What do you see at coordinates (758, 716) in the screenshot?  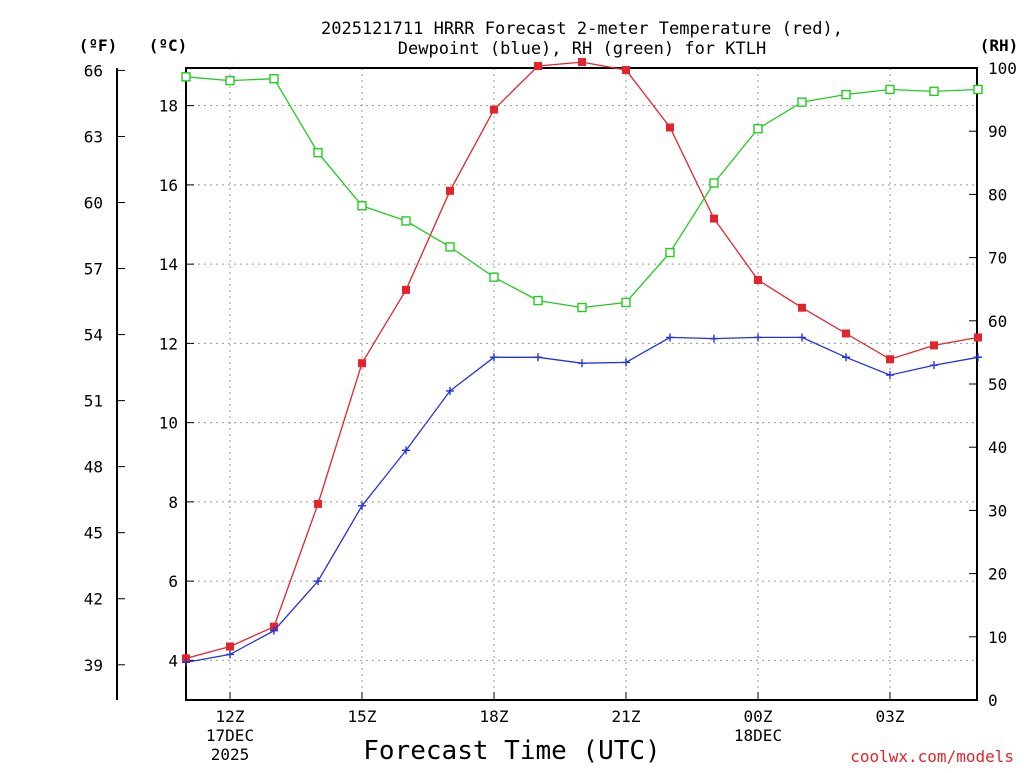 I see `x-tick-label: 00Z` at bounding box center [758, 716].